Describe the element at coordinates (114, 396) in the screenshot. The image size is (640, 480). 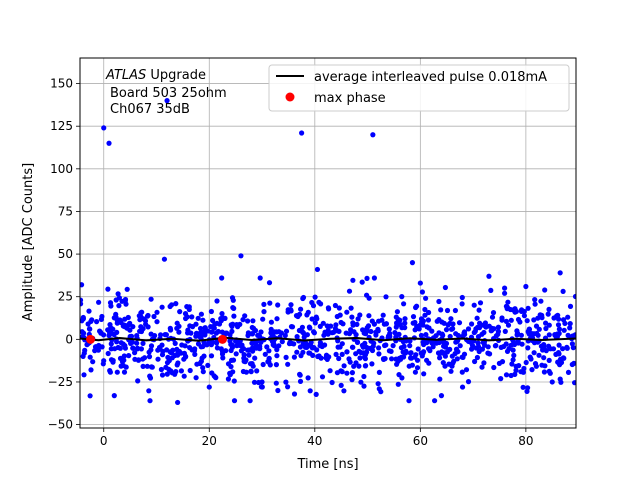
I see `outlier-point` at that location.